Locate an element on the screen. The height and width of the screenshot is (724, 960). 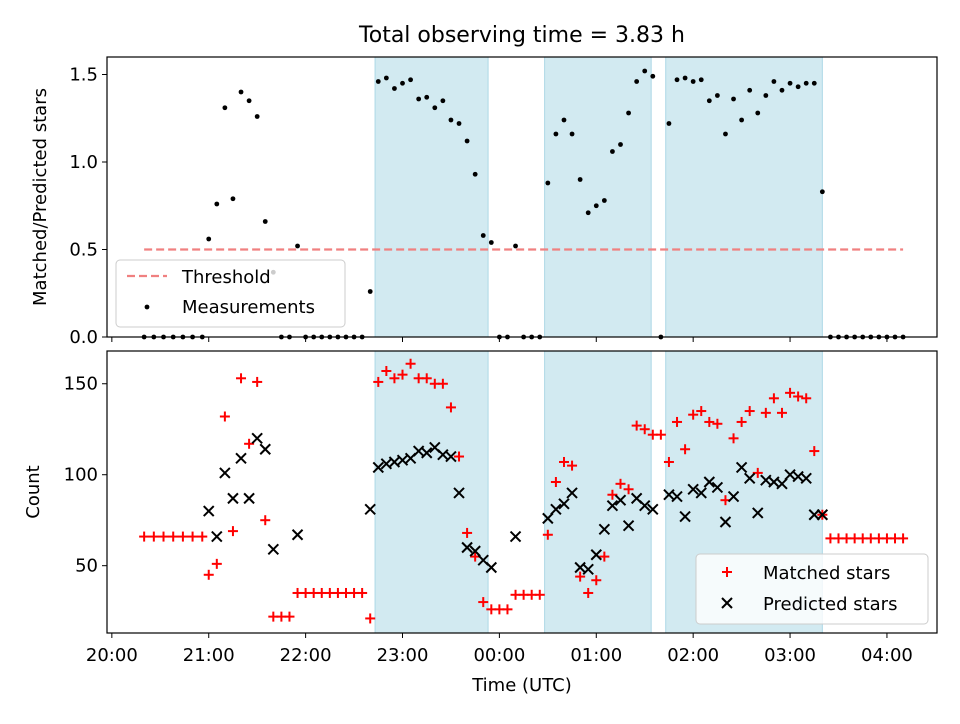
bottom-y-tick-label: 100 is located at coordinates (81, 475).